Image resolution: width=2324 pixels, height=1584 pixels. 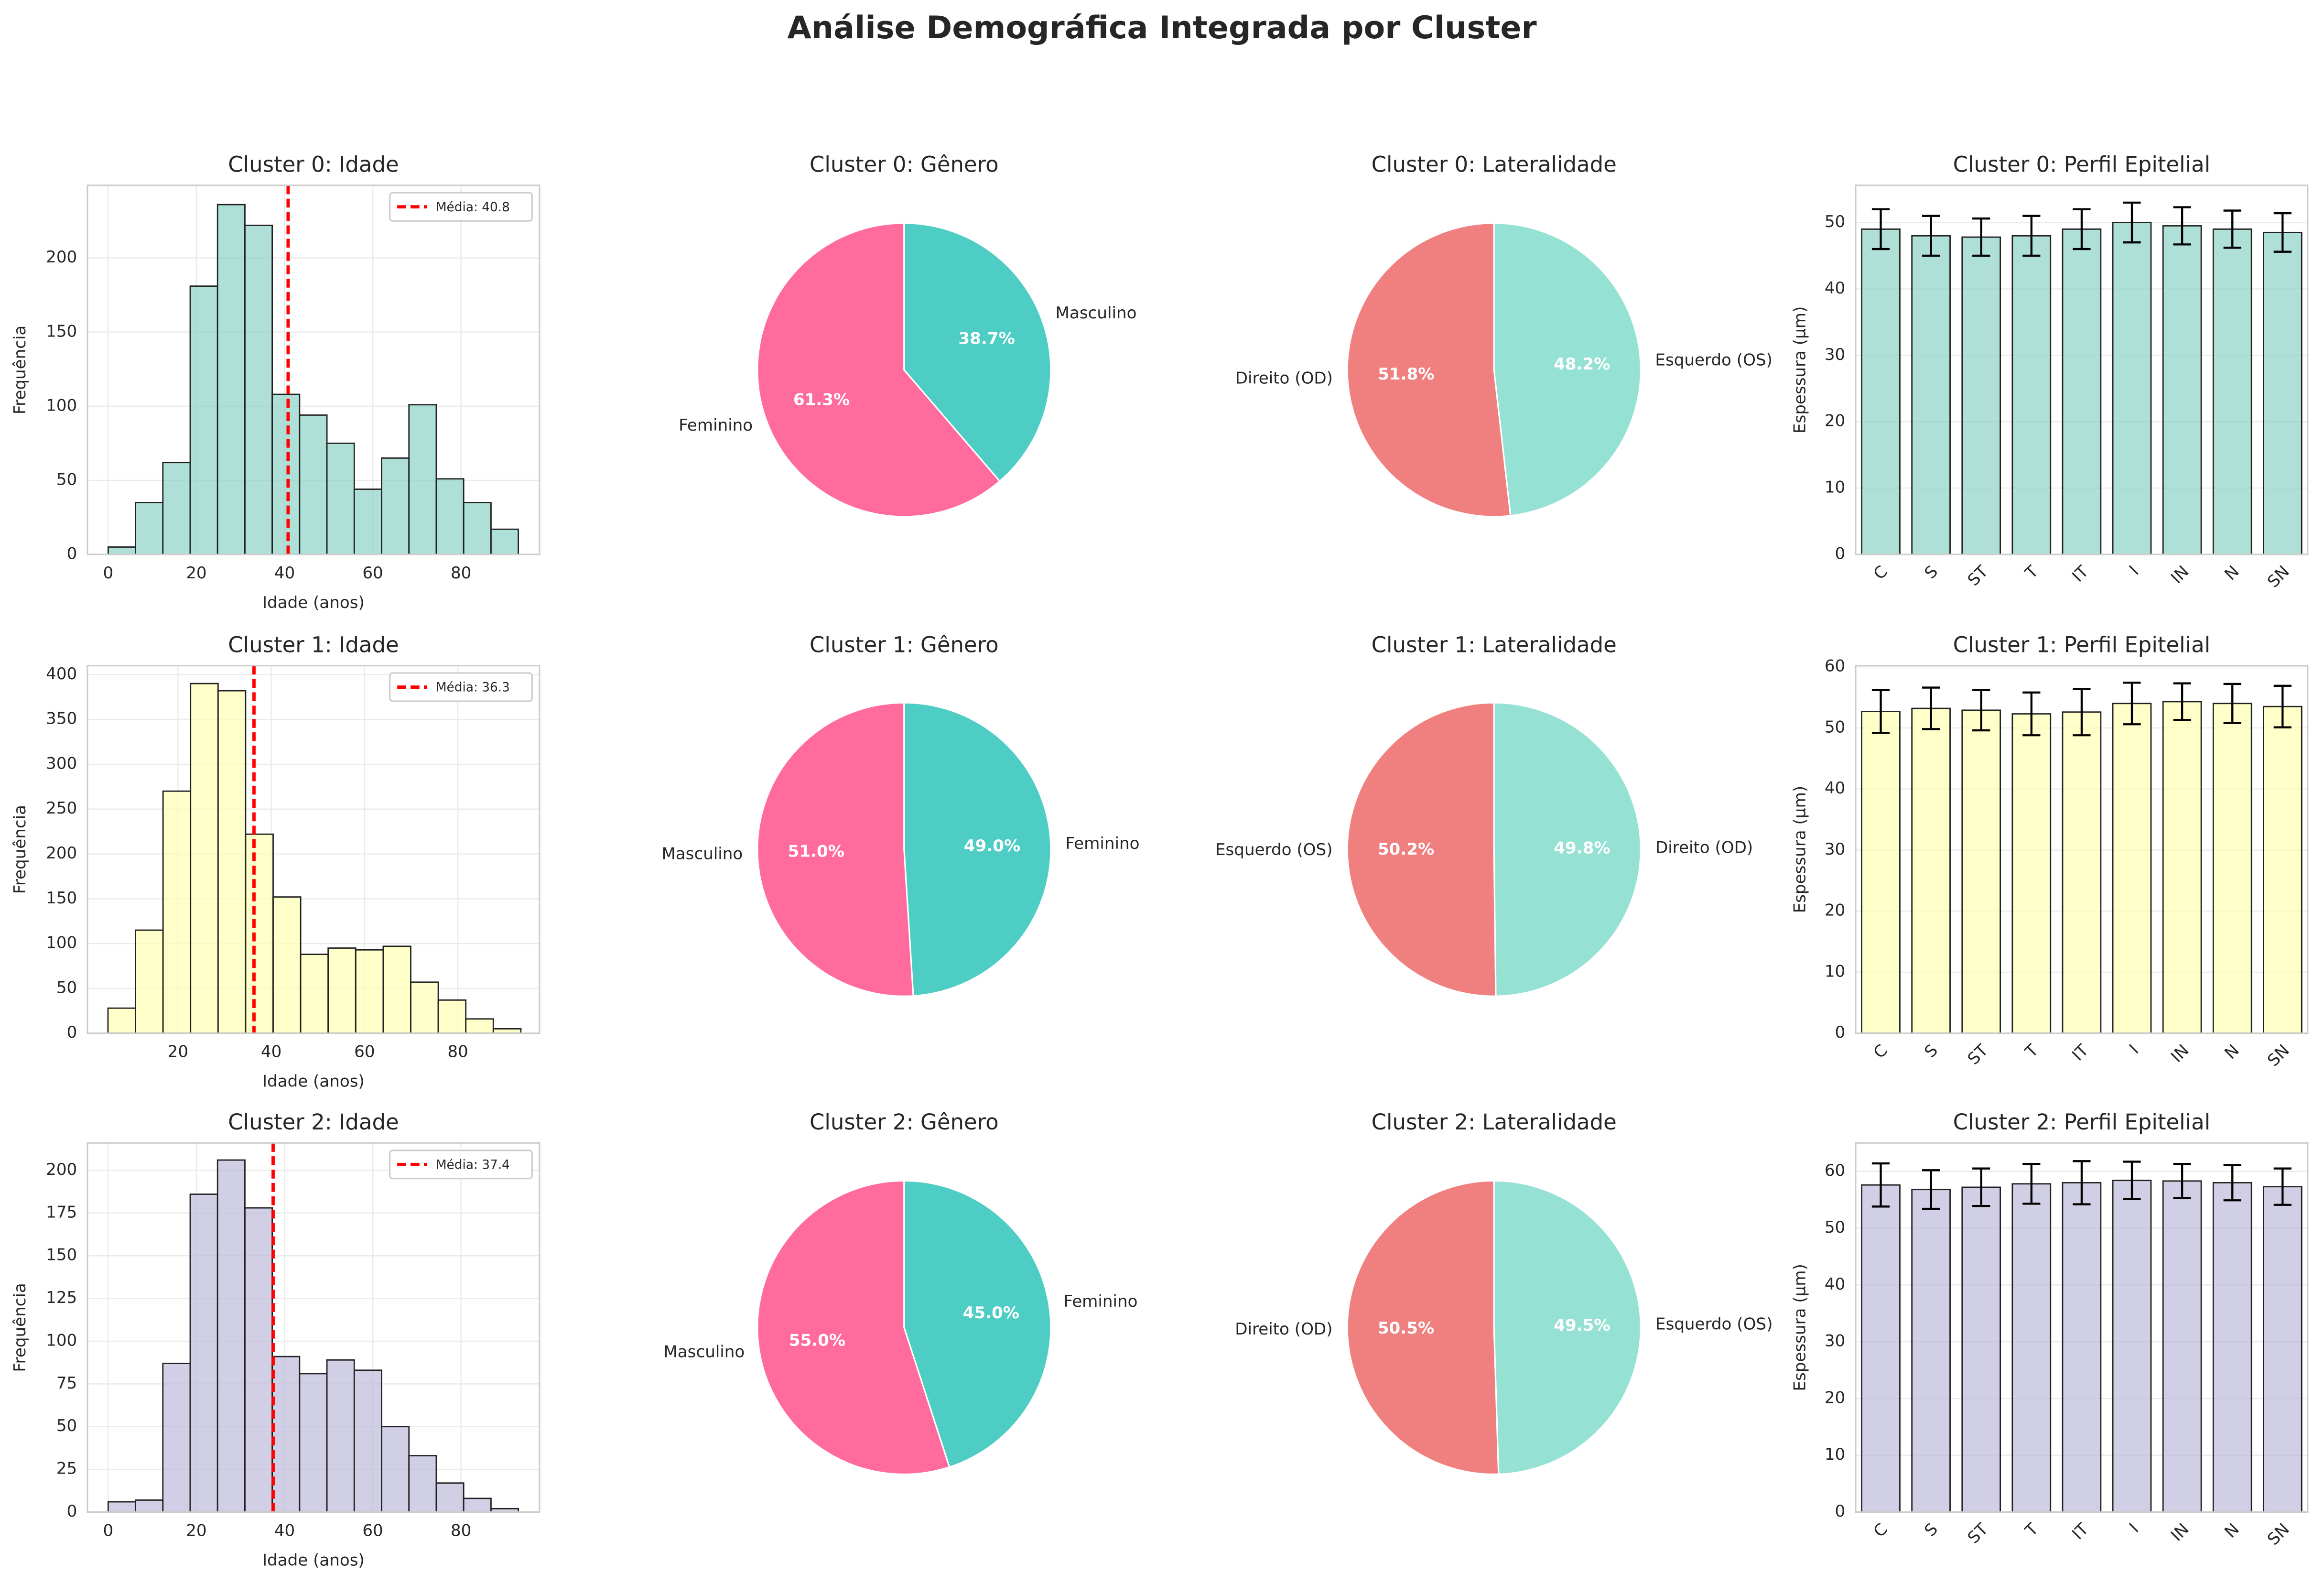 I want to click on pie-value-label: 50.5%, so click(x=1406, y=1328).